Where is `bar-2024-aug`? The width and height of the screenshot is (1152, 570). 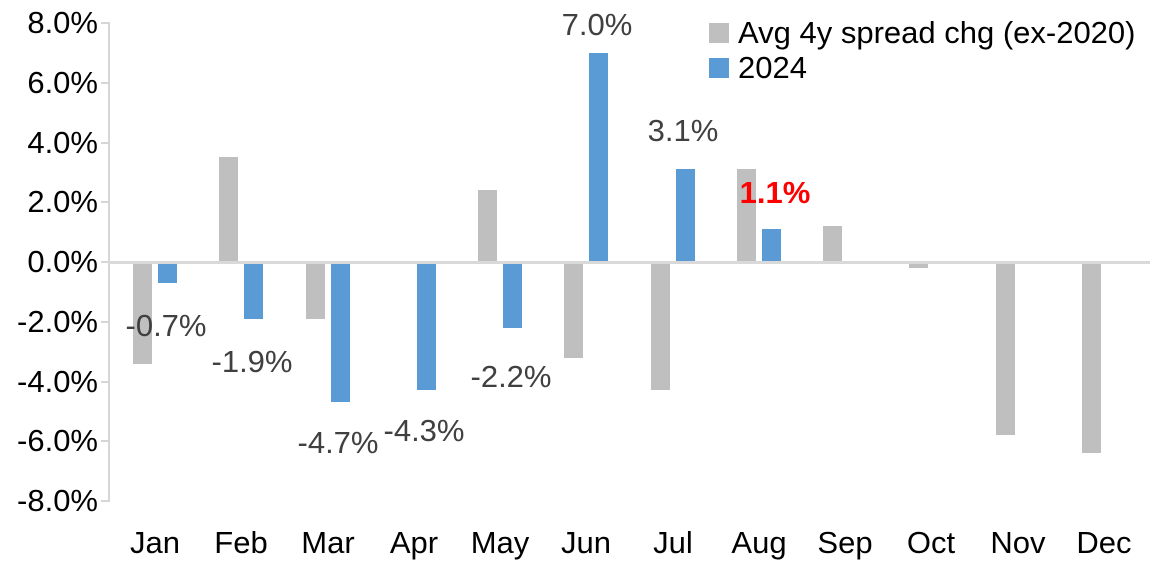 bar-2024-aug is located at coordinates (771, 245).